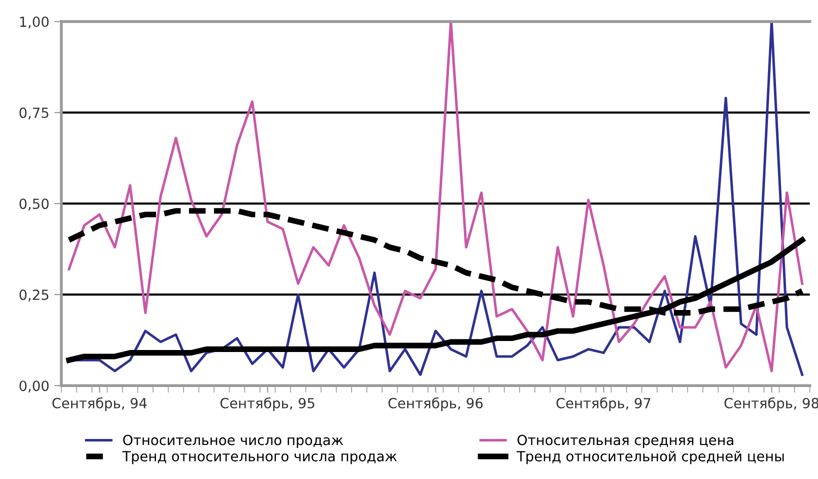 Image resolution: width=818 pixels, height=479 pixels. Describe the element at coordinates (34, 114) in the screenshot. I see `y-tick-label: 0,75` at that location.